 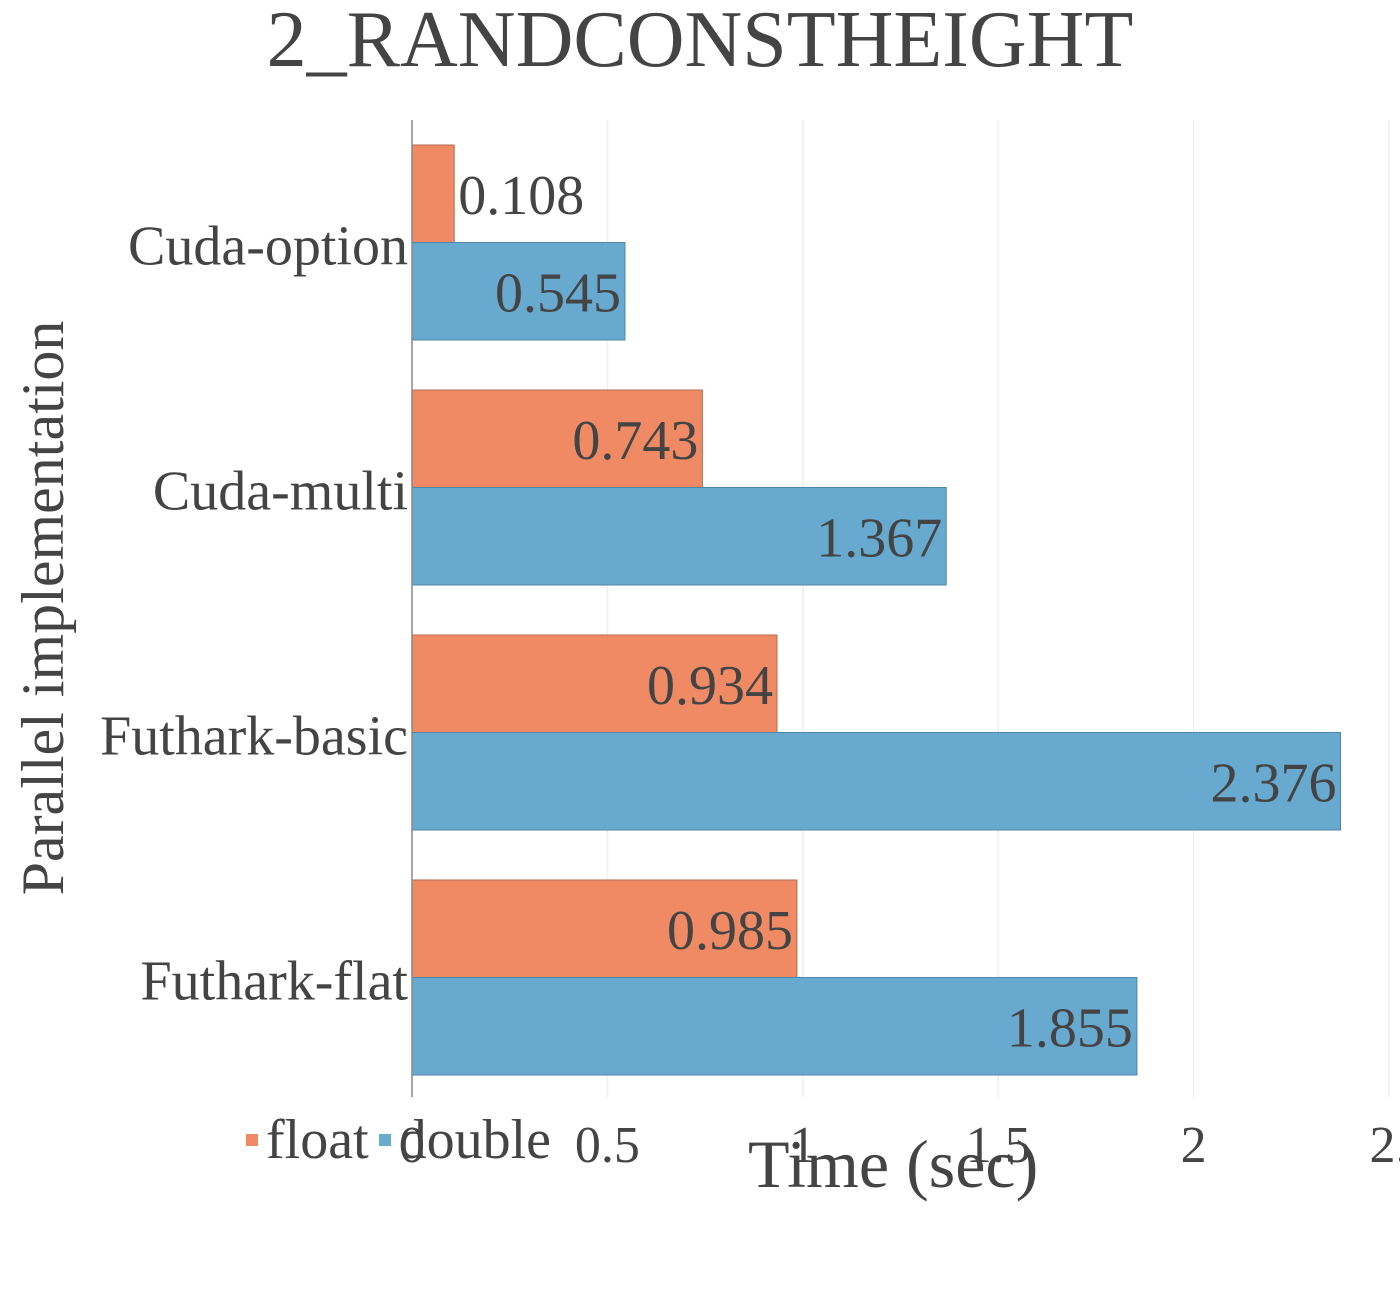 I want to click on chart-title: 2_RANDCONSTHEIGHT, so click(x=700, y=42).